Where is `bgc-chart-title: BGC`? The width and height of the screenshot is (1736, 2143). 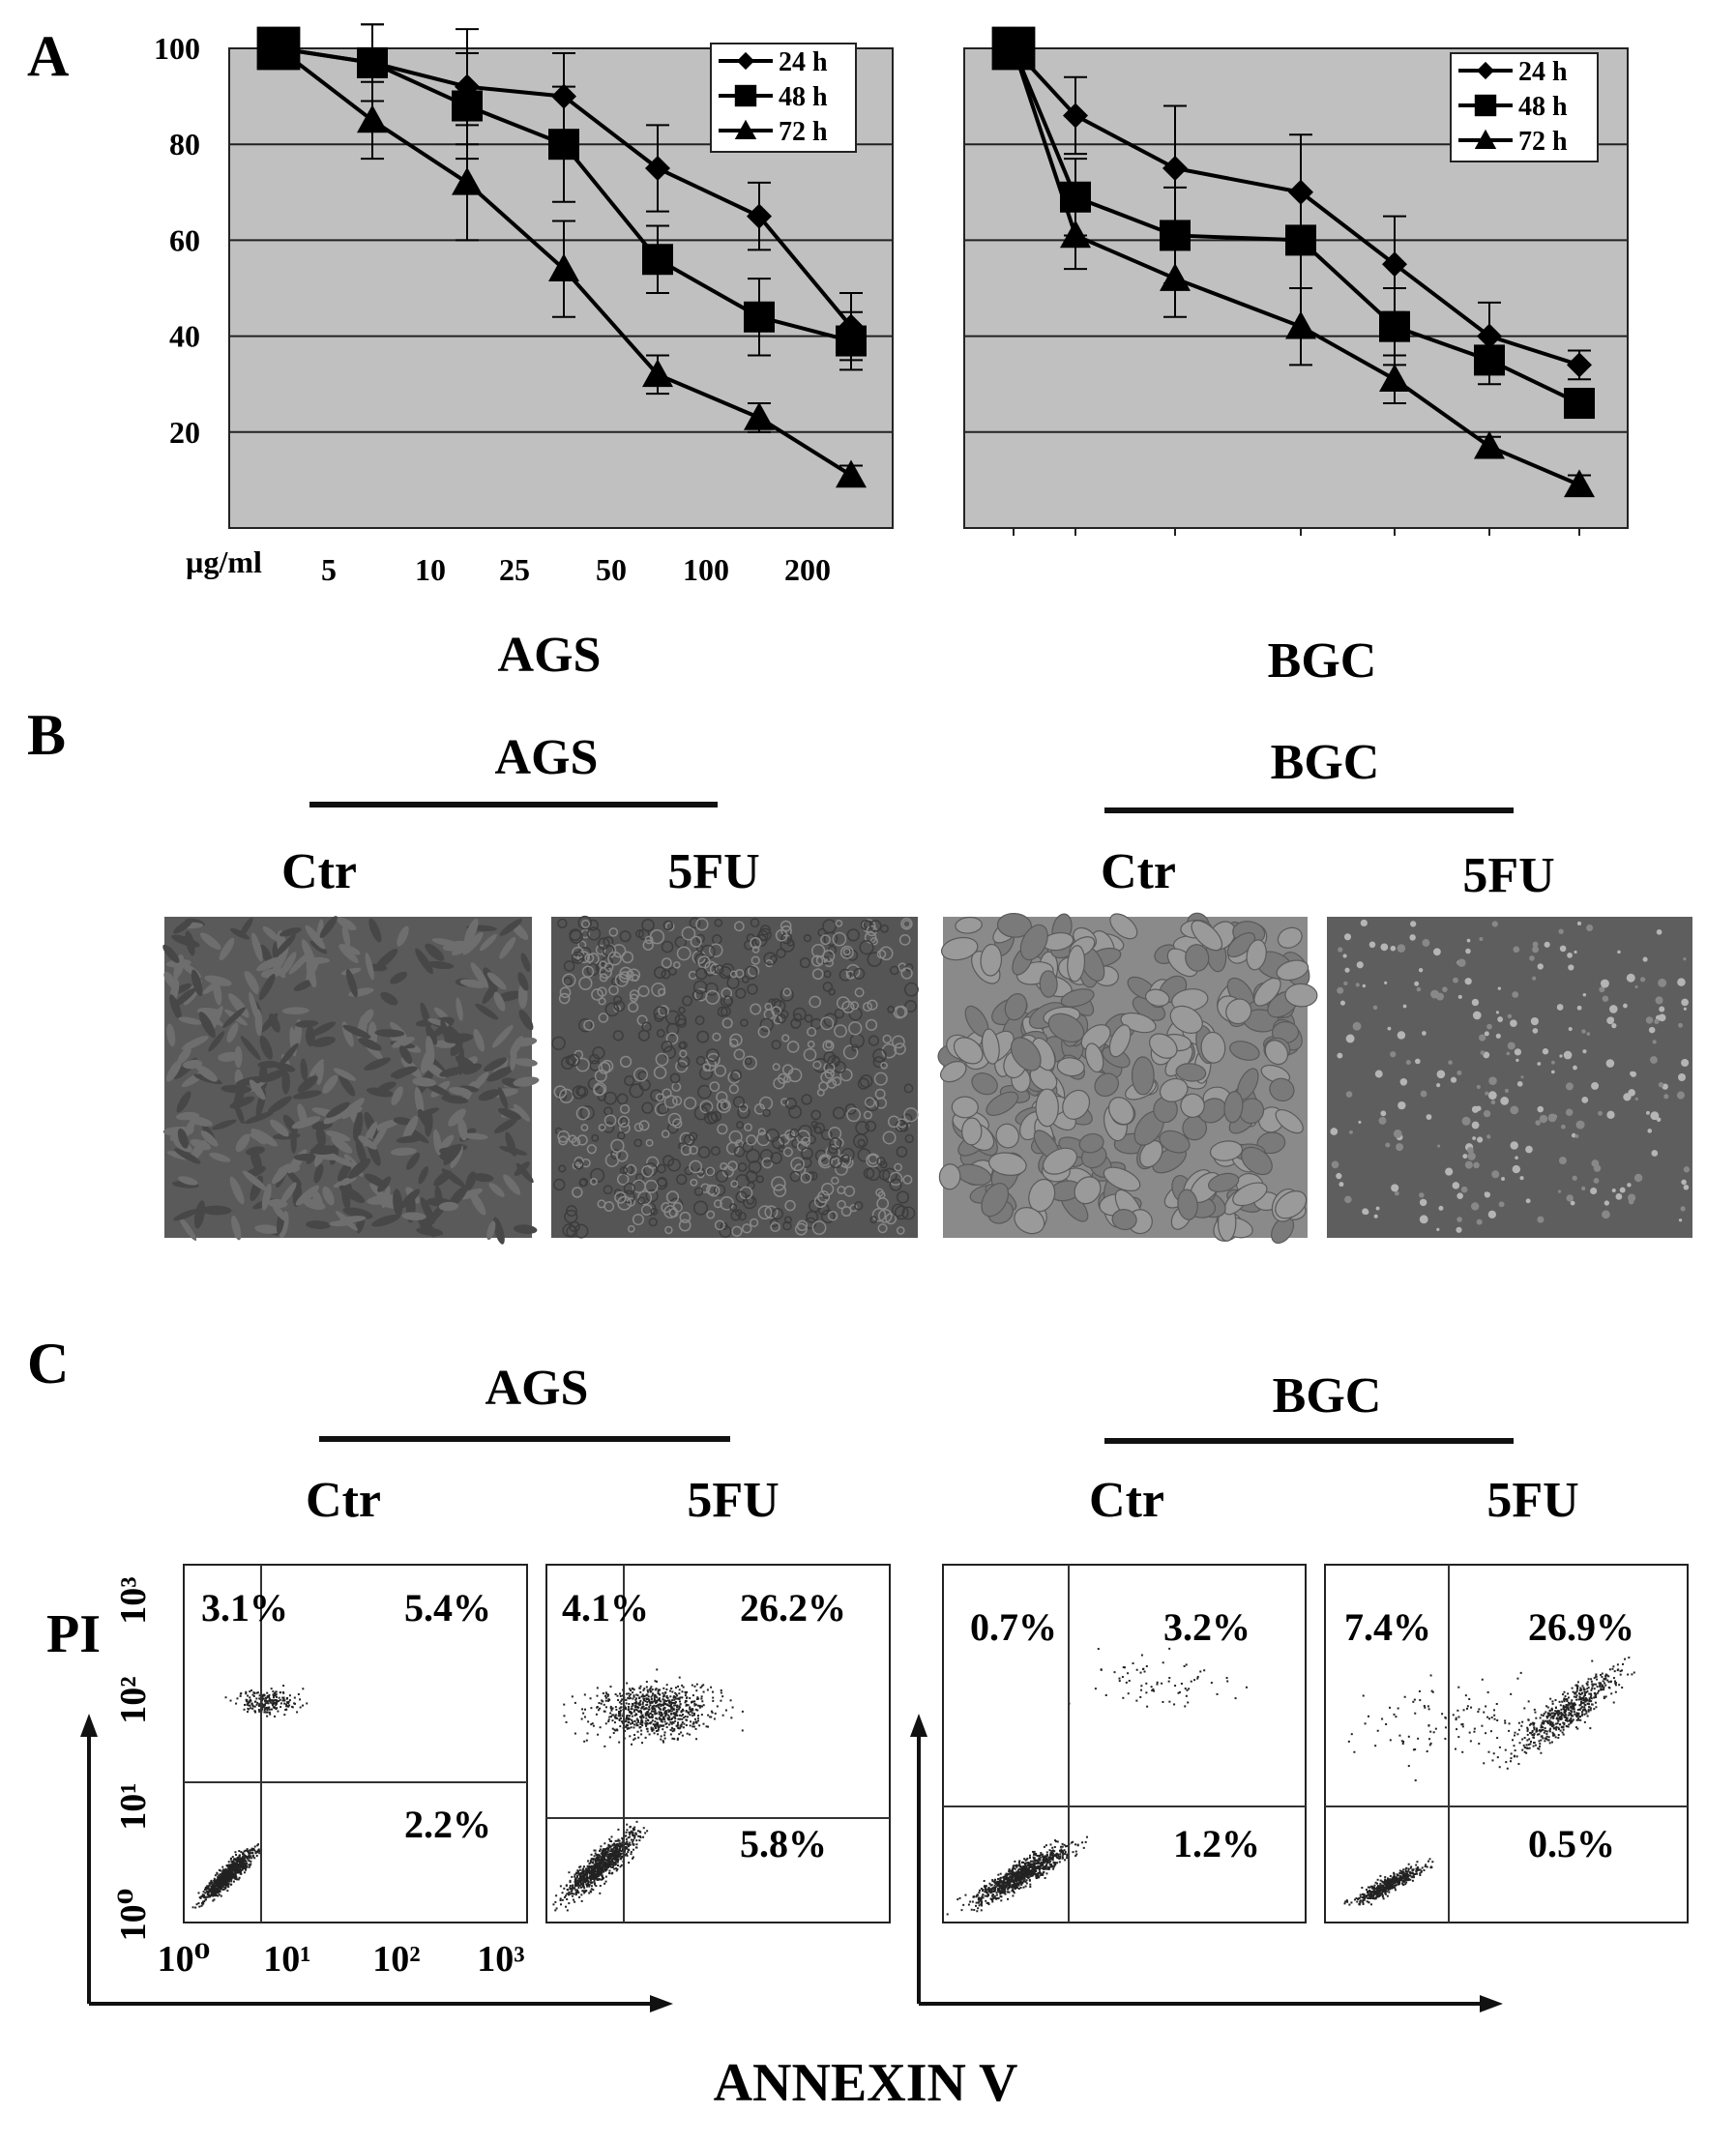
bgc-chart-title: BGC is located at coordinates (1322, 661).